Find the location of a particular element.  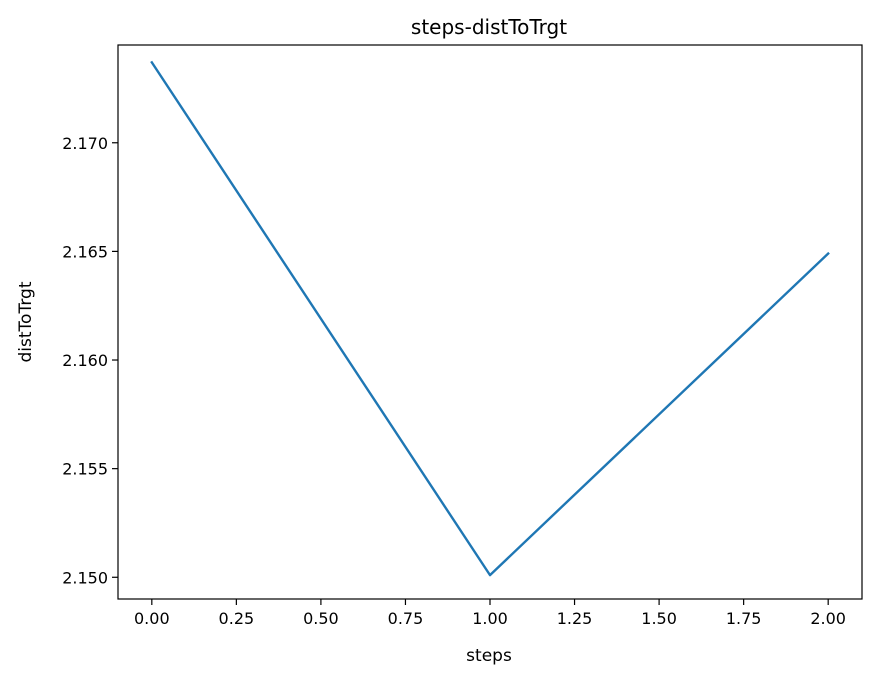

x-tick-label: 1.50 is located at coordinates (659, 618).